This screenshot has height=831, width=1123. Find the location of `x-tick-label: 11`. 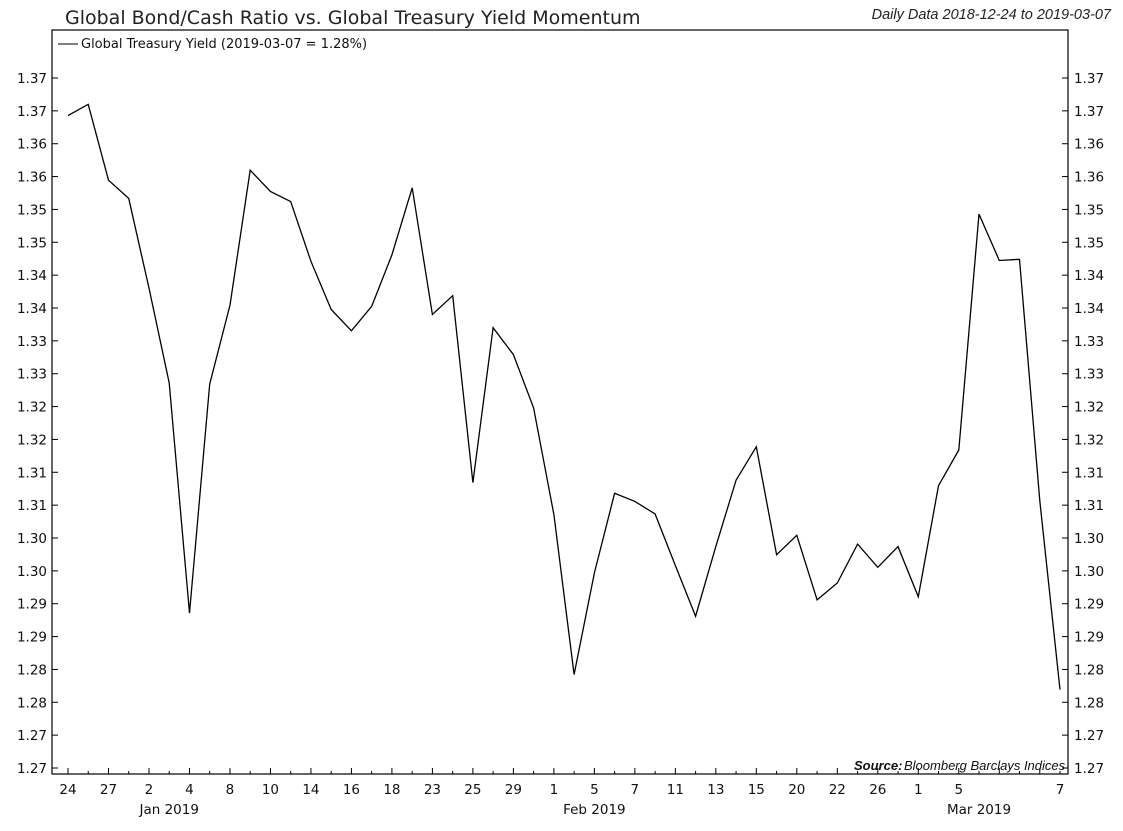

x-tick-label: 11 is located at coordinates (675, 790).